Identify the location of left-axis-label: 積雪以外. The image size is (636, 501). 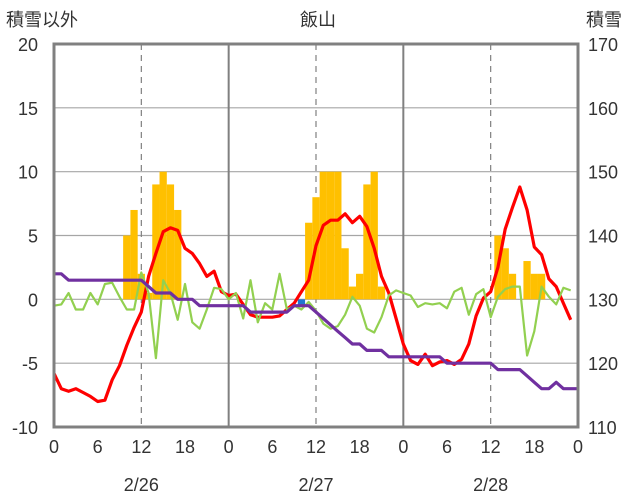
(42, 20).